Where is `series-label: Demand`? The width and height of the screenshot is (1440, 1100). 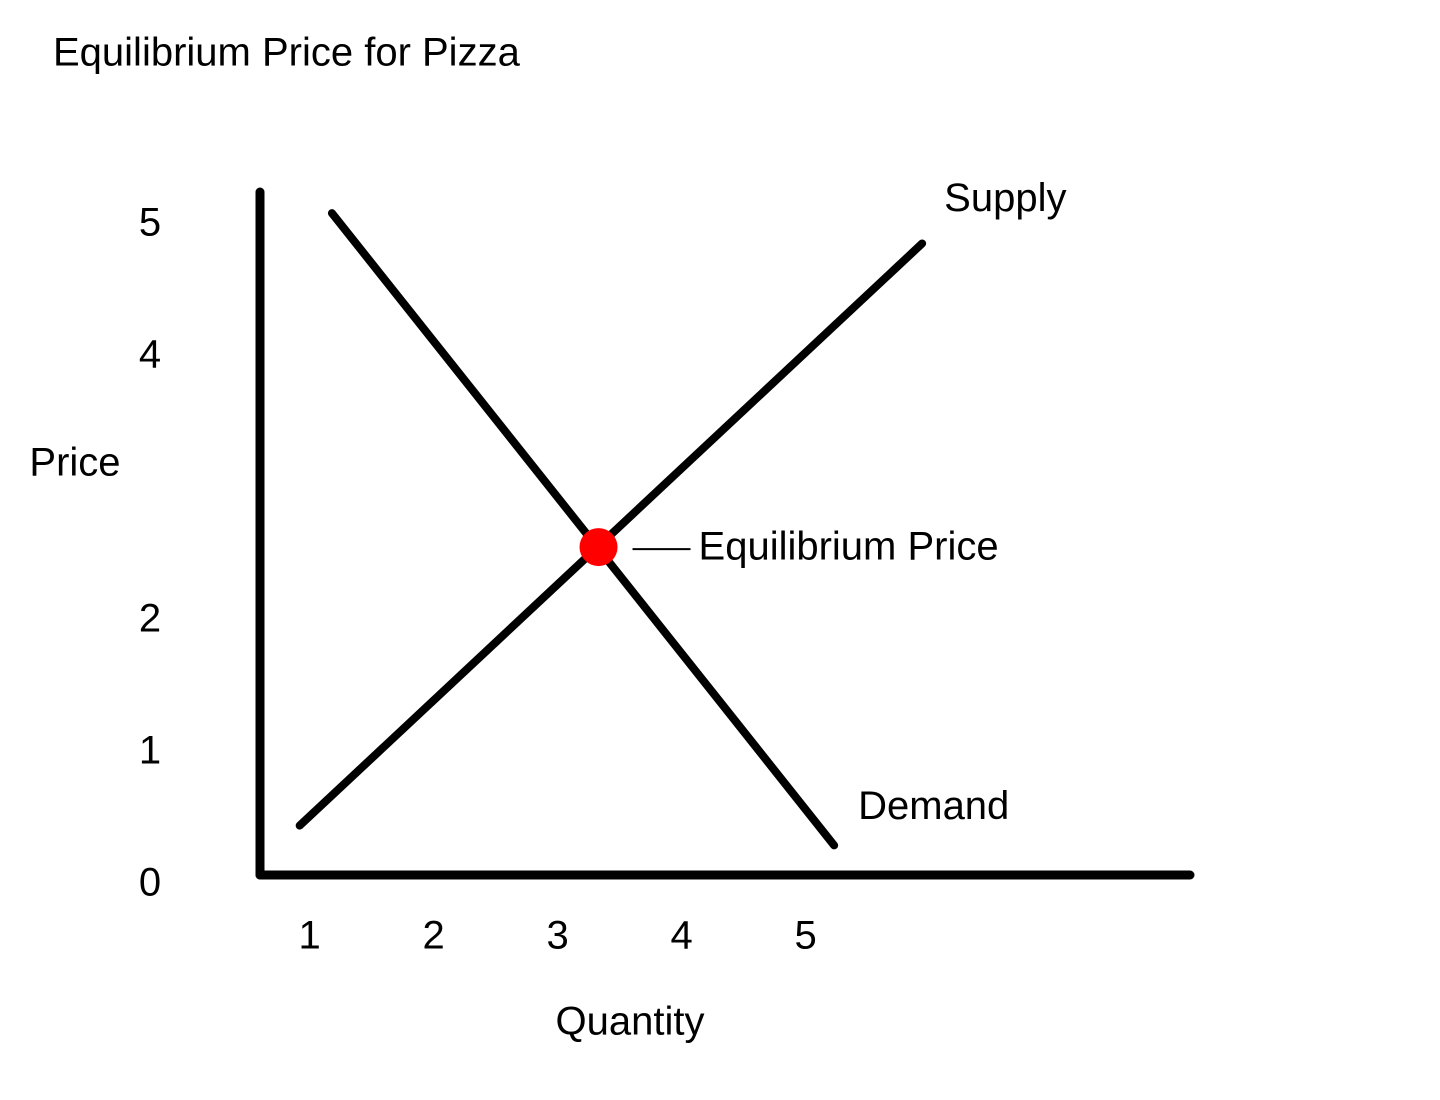 series-label: Demand is located at coordinates (933, 806).